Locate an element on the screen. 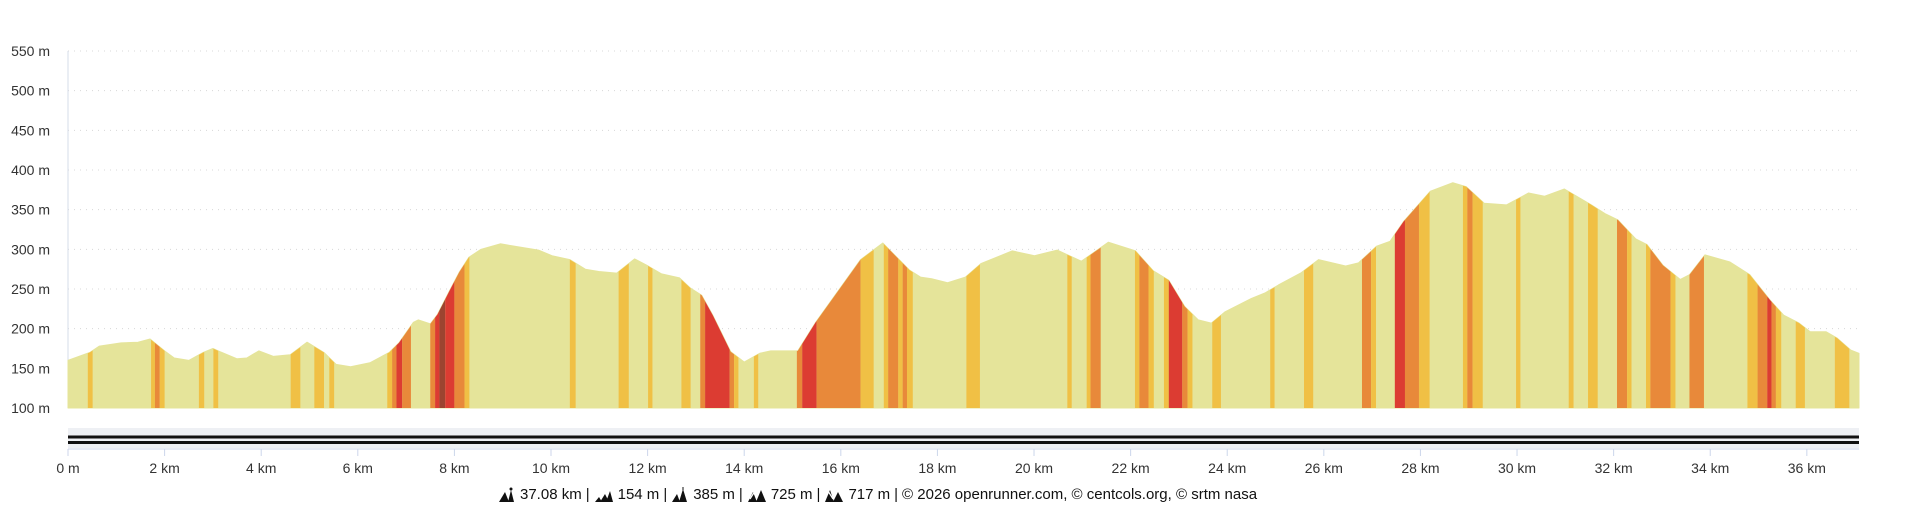 Image resolution: width=1920 pixels, height=512 pixels. navigator is located at coordinates (963, 438).